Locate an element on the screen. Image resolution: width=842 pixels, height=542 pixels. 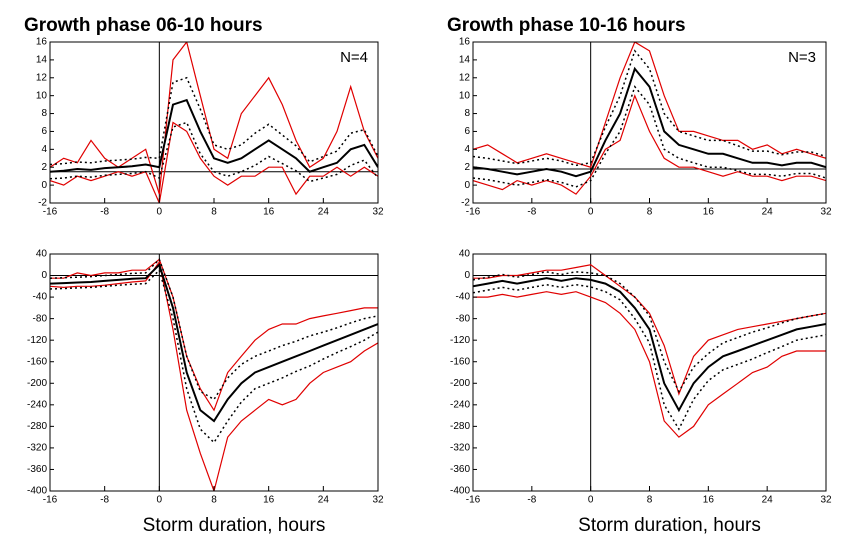
annotation: N=4 is located at coordinates (354, 57).